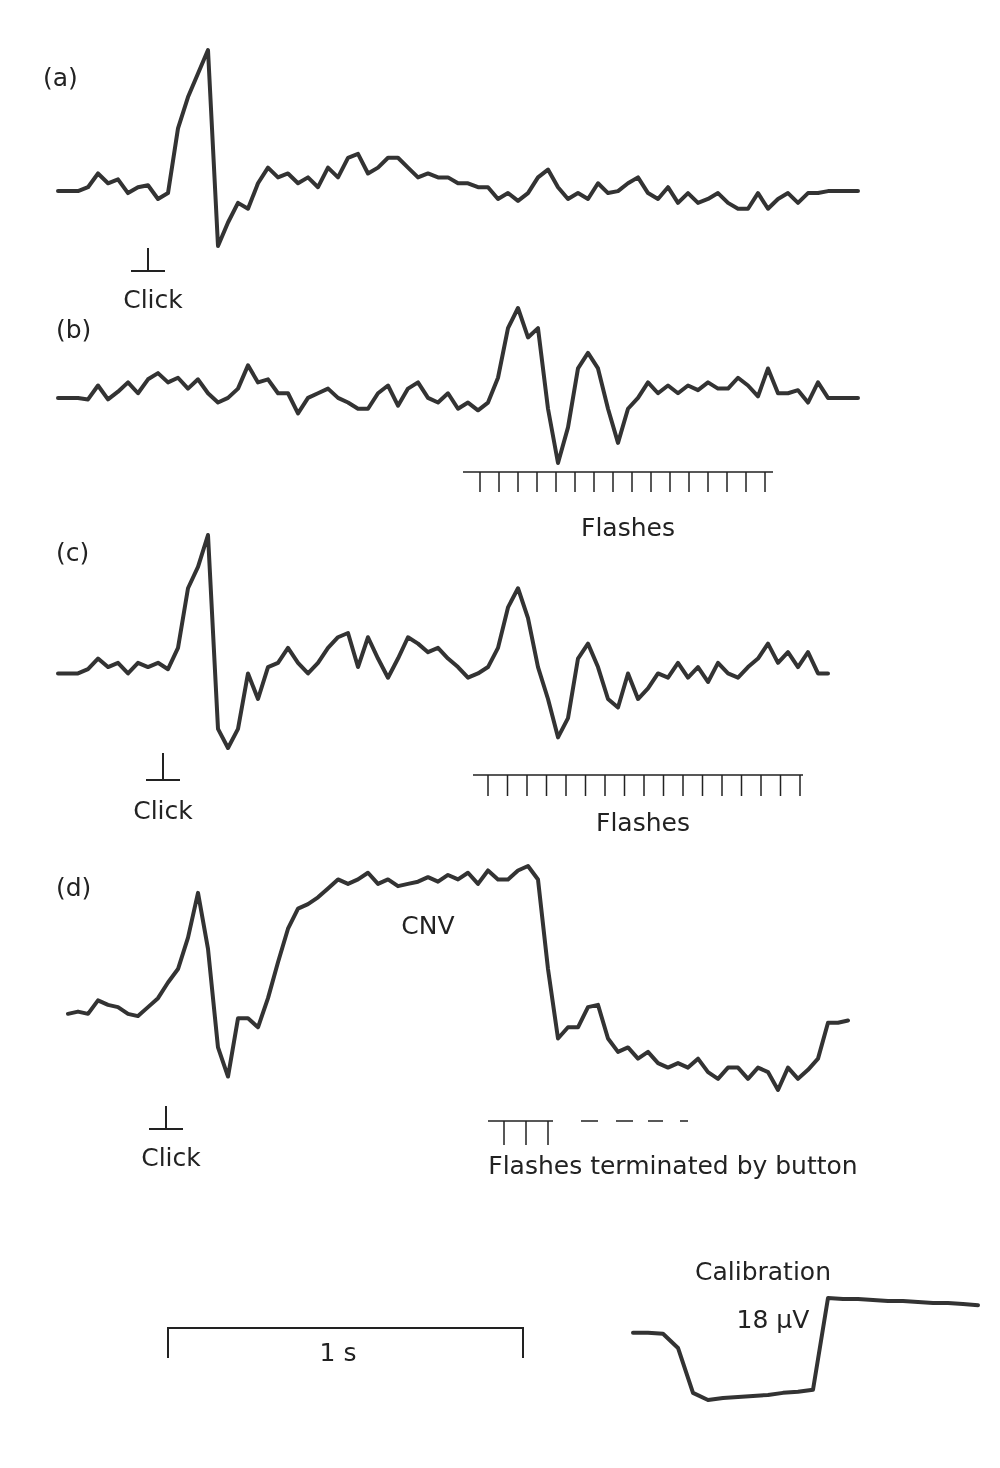 Image resolution: width=1000 pixels, height=1468 pixels. I want to click on text: Flashes, so click(643, 822).